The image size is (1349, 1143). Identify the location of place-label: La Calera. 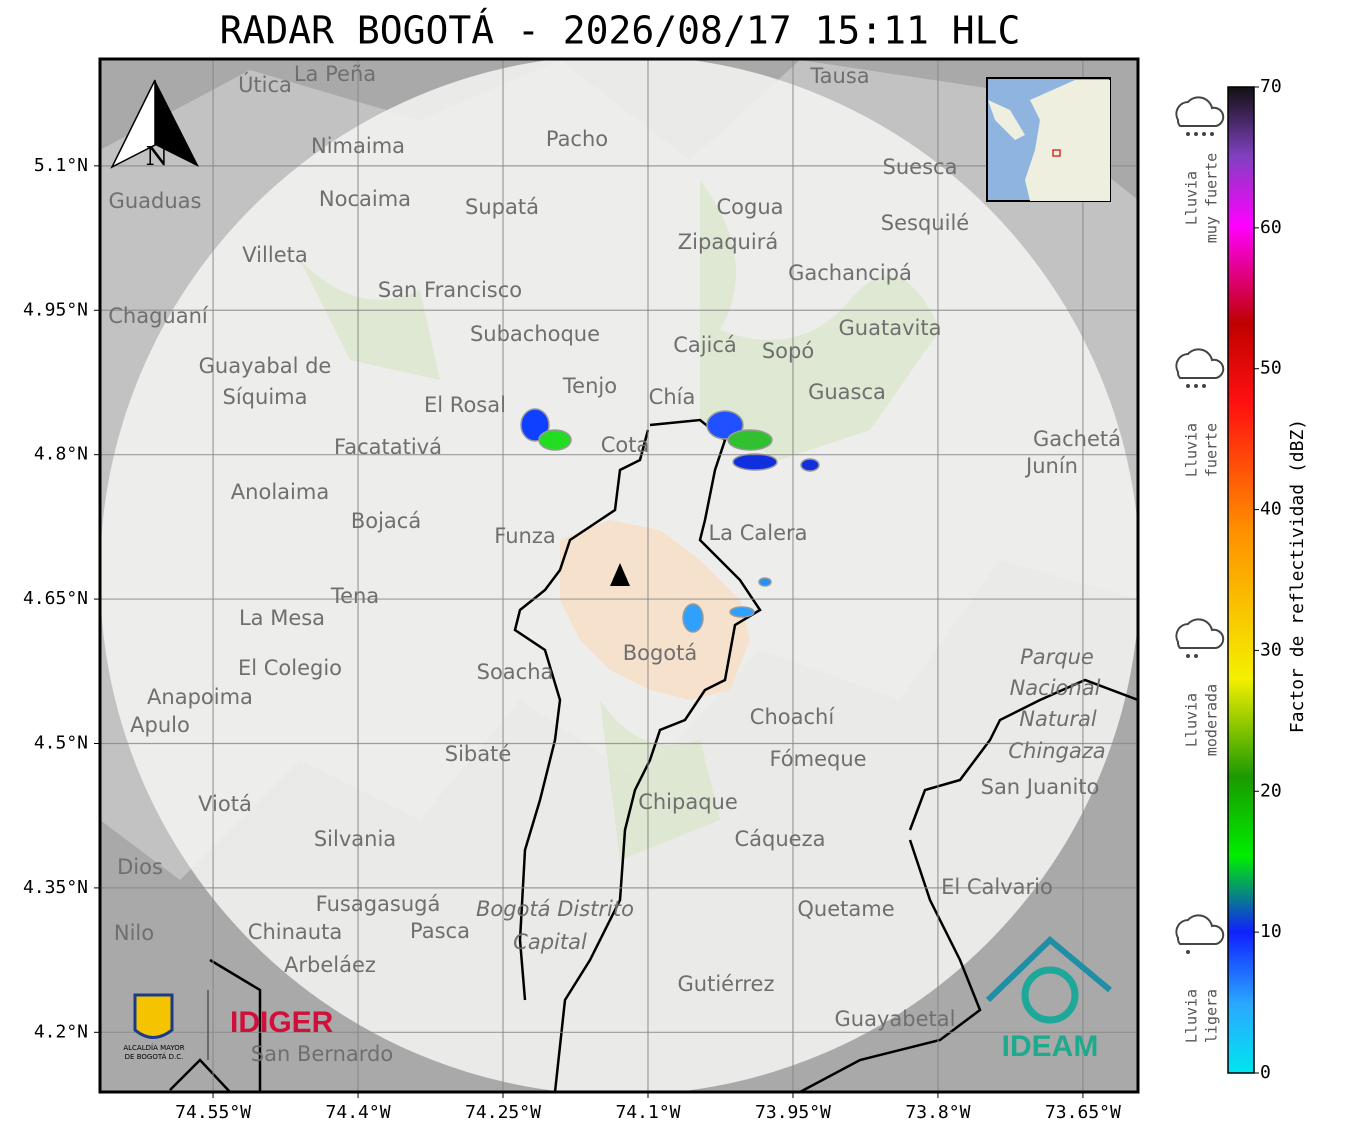
(757, 533).